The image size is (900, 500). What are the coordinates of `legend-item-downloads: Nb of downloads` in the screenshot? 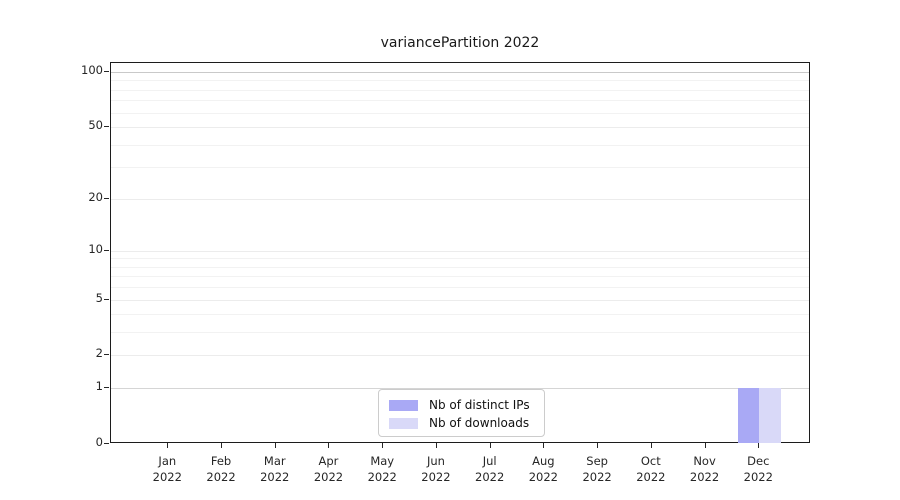 It's located at (461, 423).